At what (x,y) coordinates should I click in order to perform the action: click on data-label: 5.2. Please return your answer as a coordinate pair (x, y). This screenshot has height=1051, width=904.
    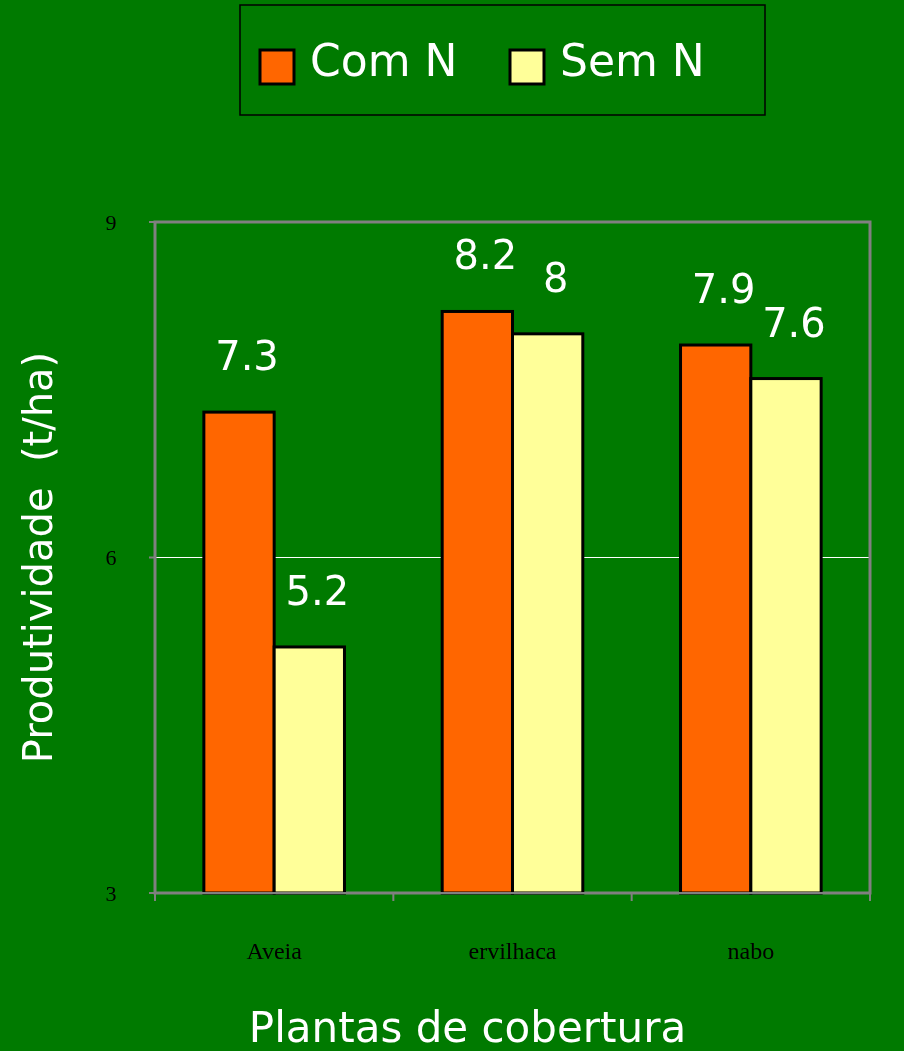
    Looking at the image, I should click on (317, 590).